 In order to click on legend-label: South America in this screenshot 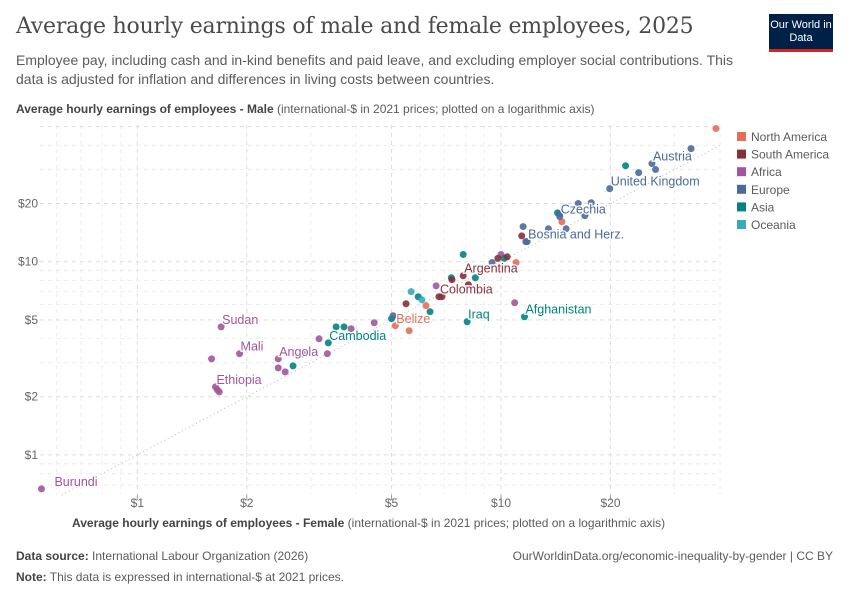, I will do `click(790, 155)`.